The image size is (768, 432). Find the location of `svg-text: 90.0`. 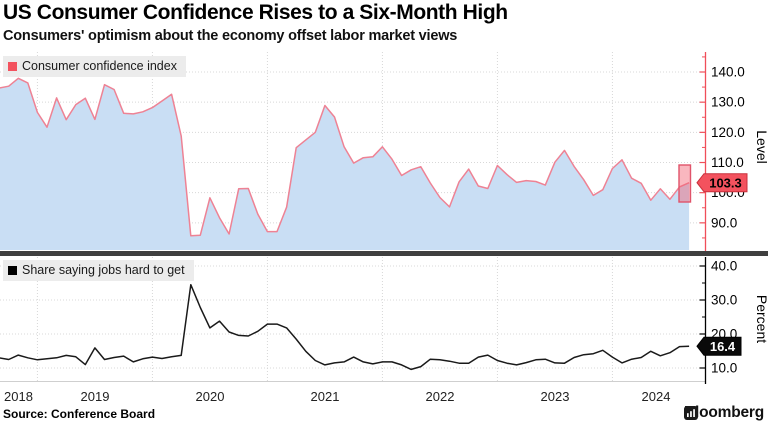

svg-text: 90.0 is located at coordinates (724, 222).